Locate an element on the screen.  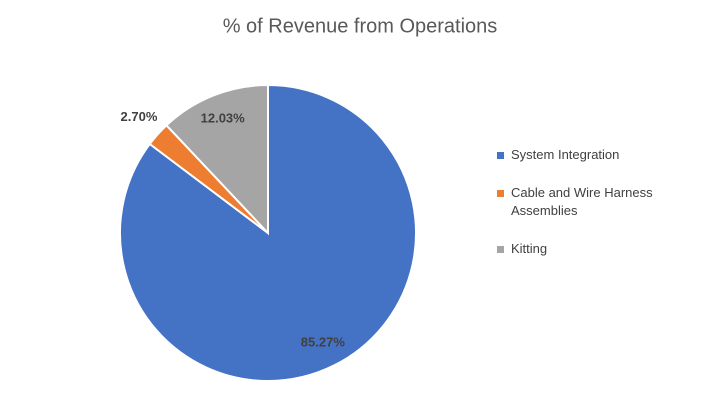
data-label: 2.70% is located at coordinates (139, 116).